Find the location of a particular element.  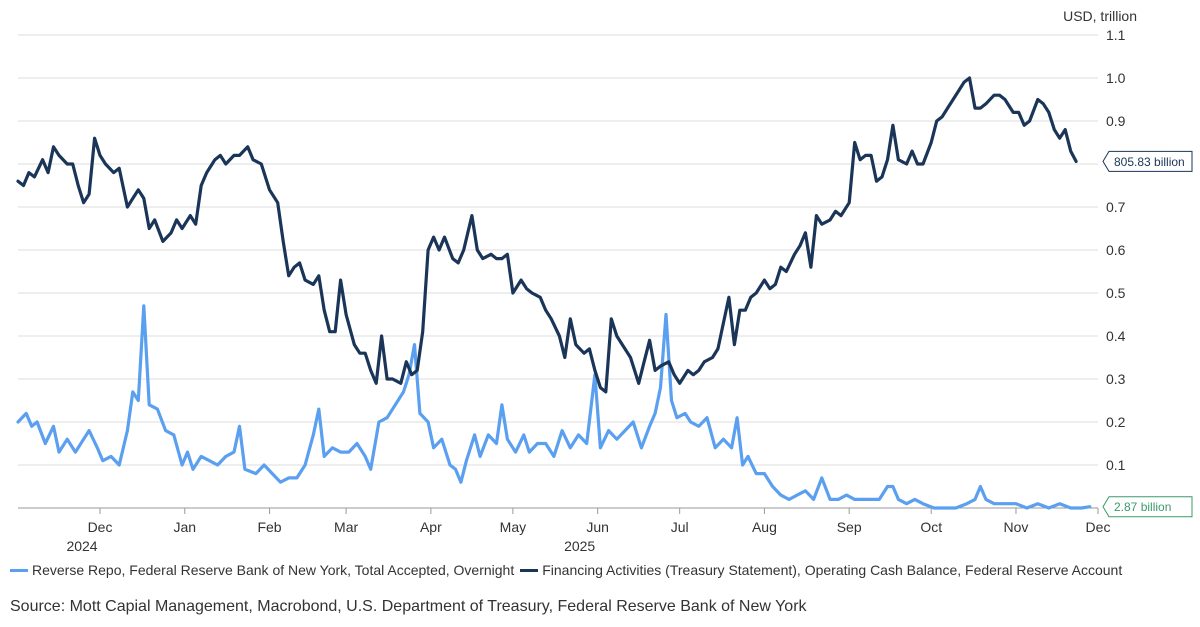

x-tick-label-0: Dec is located at coordinates (100, 527).